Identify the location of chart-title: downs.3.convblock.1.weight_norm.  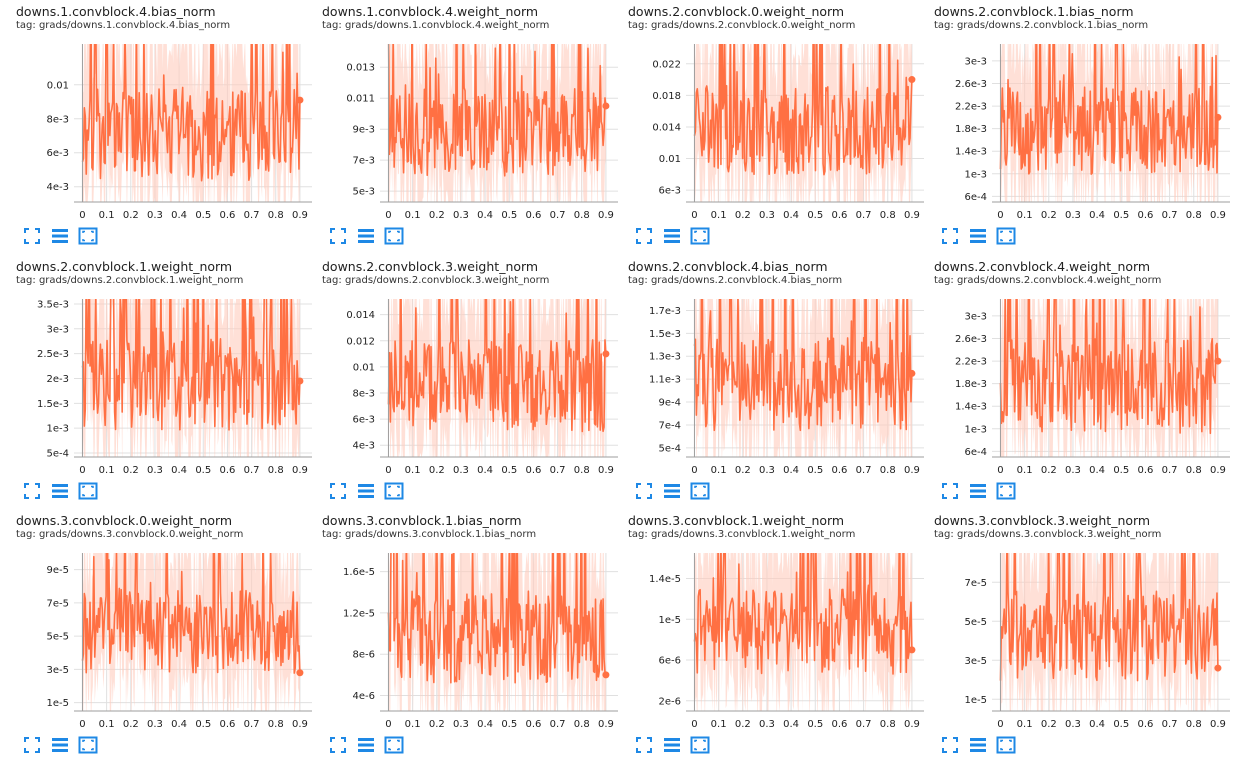
(736, 520).